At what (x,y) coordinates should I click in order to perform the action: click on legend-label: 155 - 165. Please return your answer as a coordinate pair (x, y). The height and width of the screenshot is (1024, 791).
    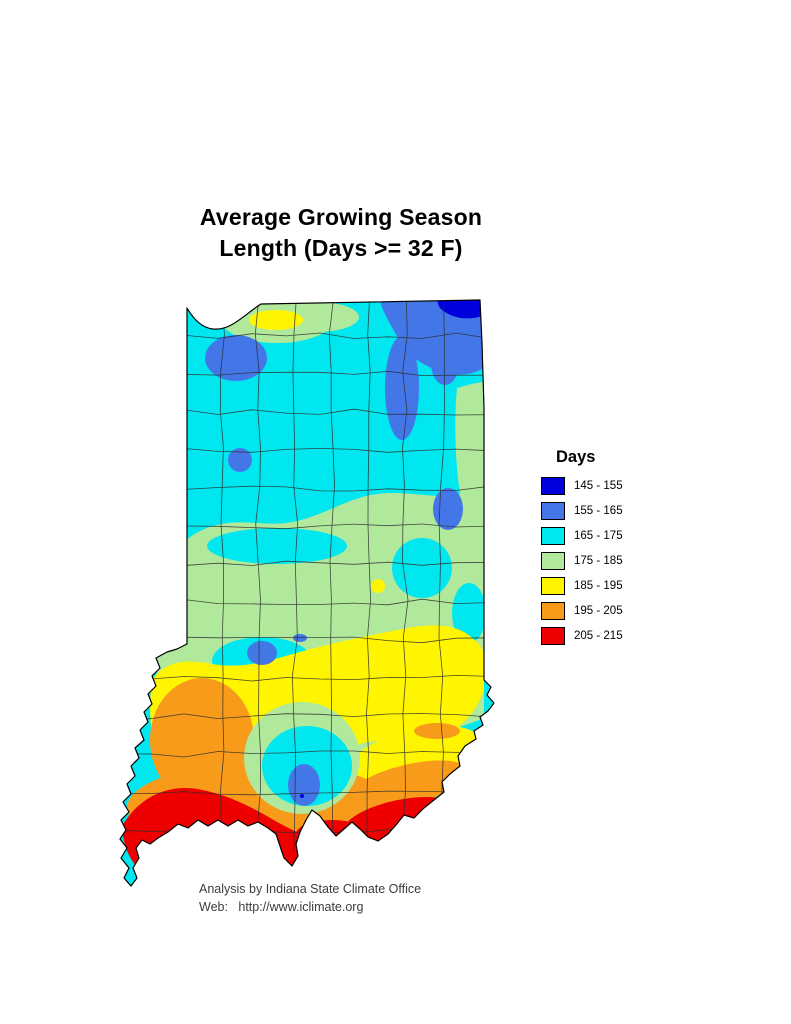
    Looking at the image, I should click on (598, 510).